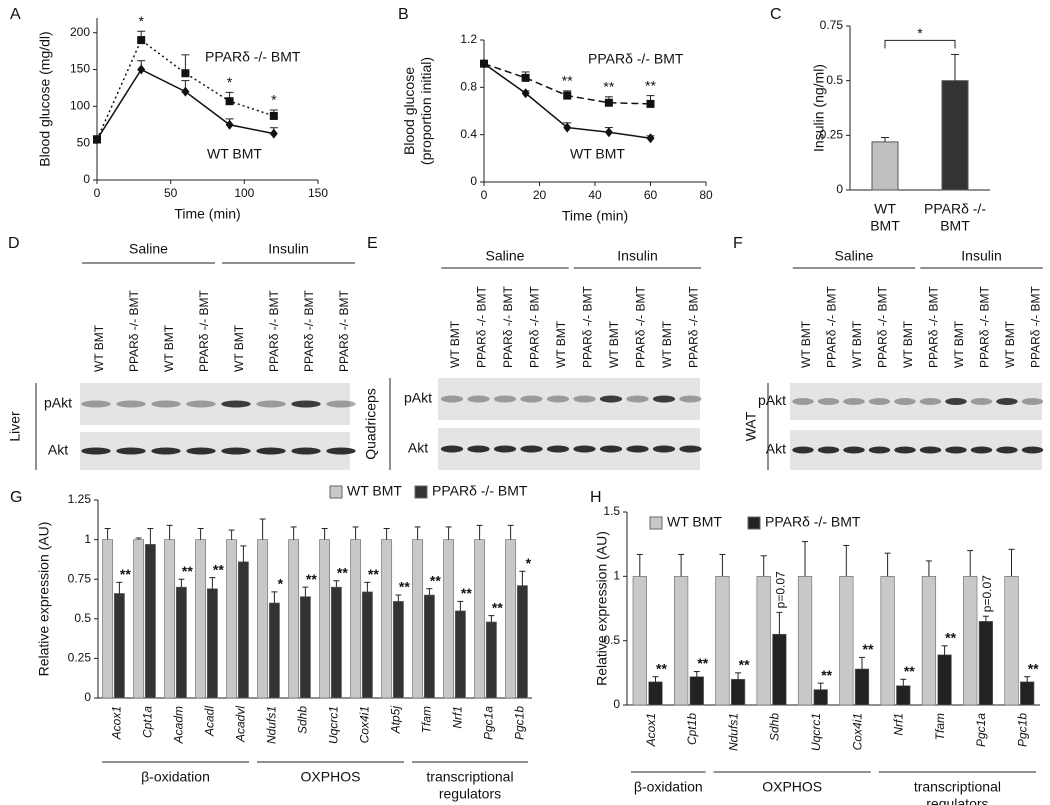  Describe the element at coordinates (597, 154) in the screenshot. I see `series-label: WT BMT` at that location.